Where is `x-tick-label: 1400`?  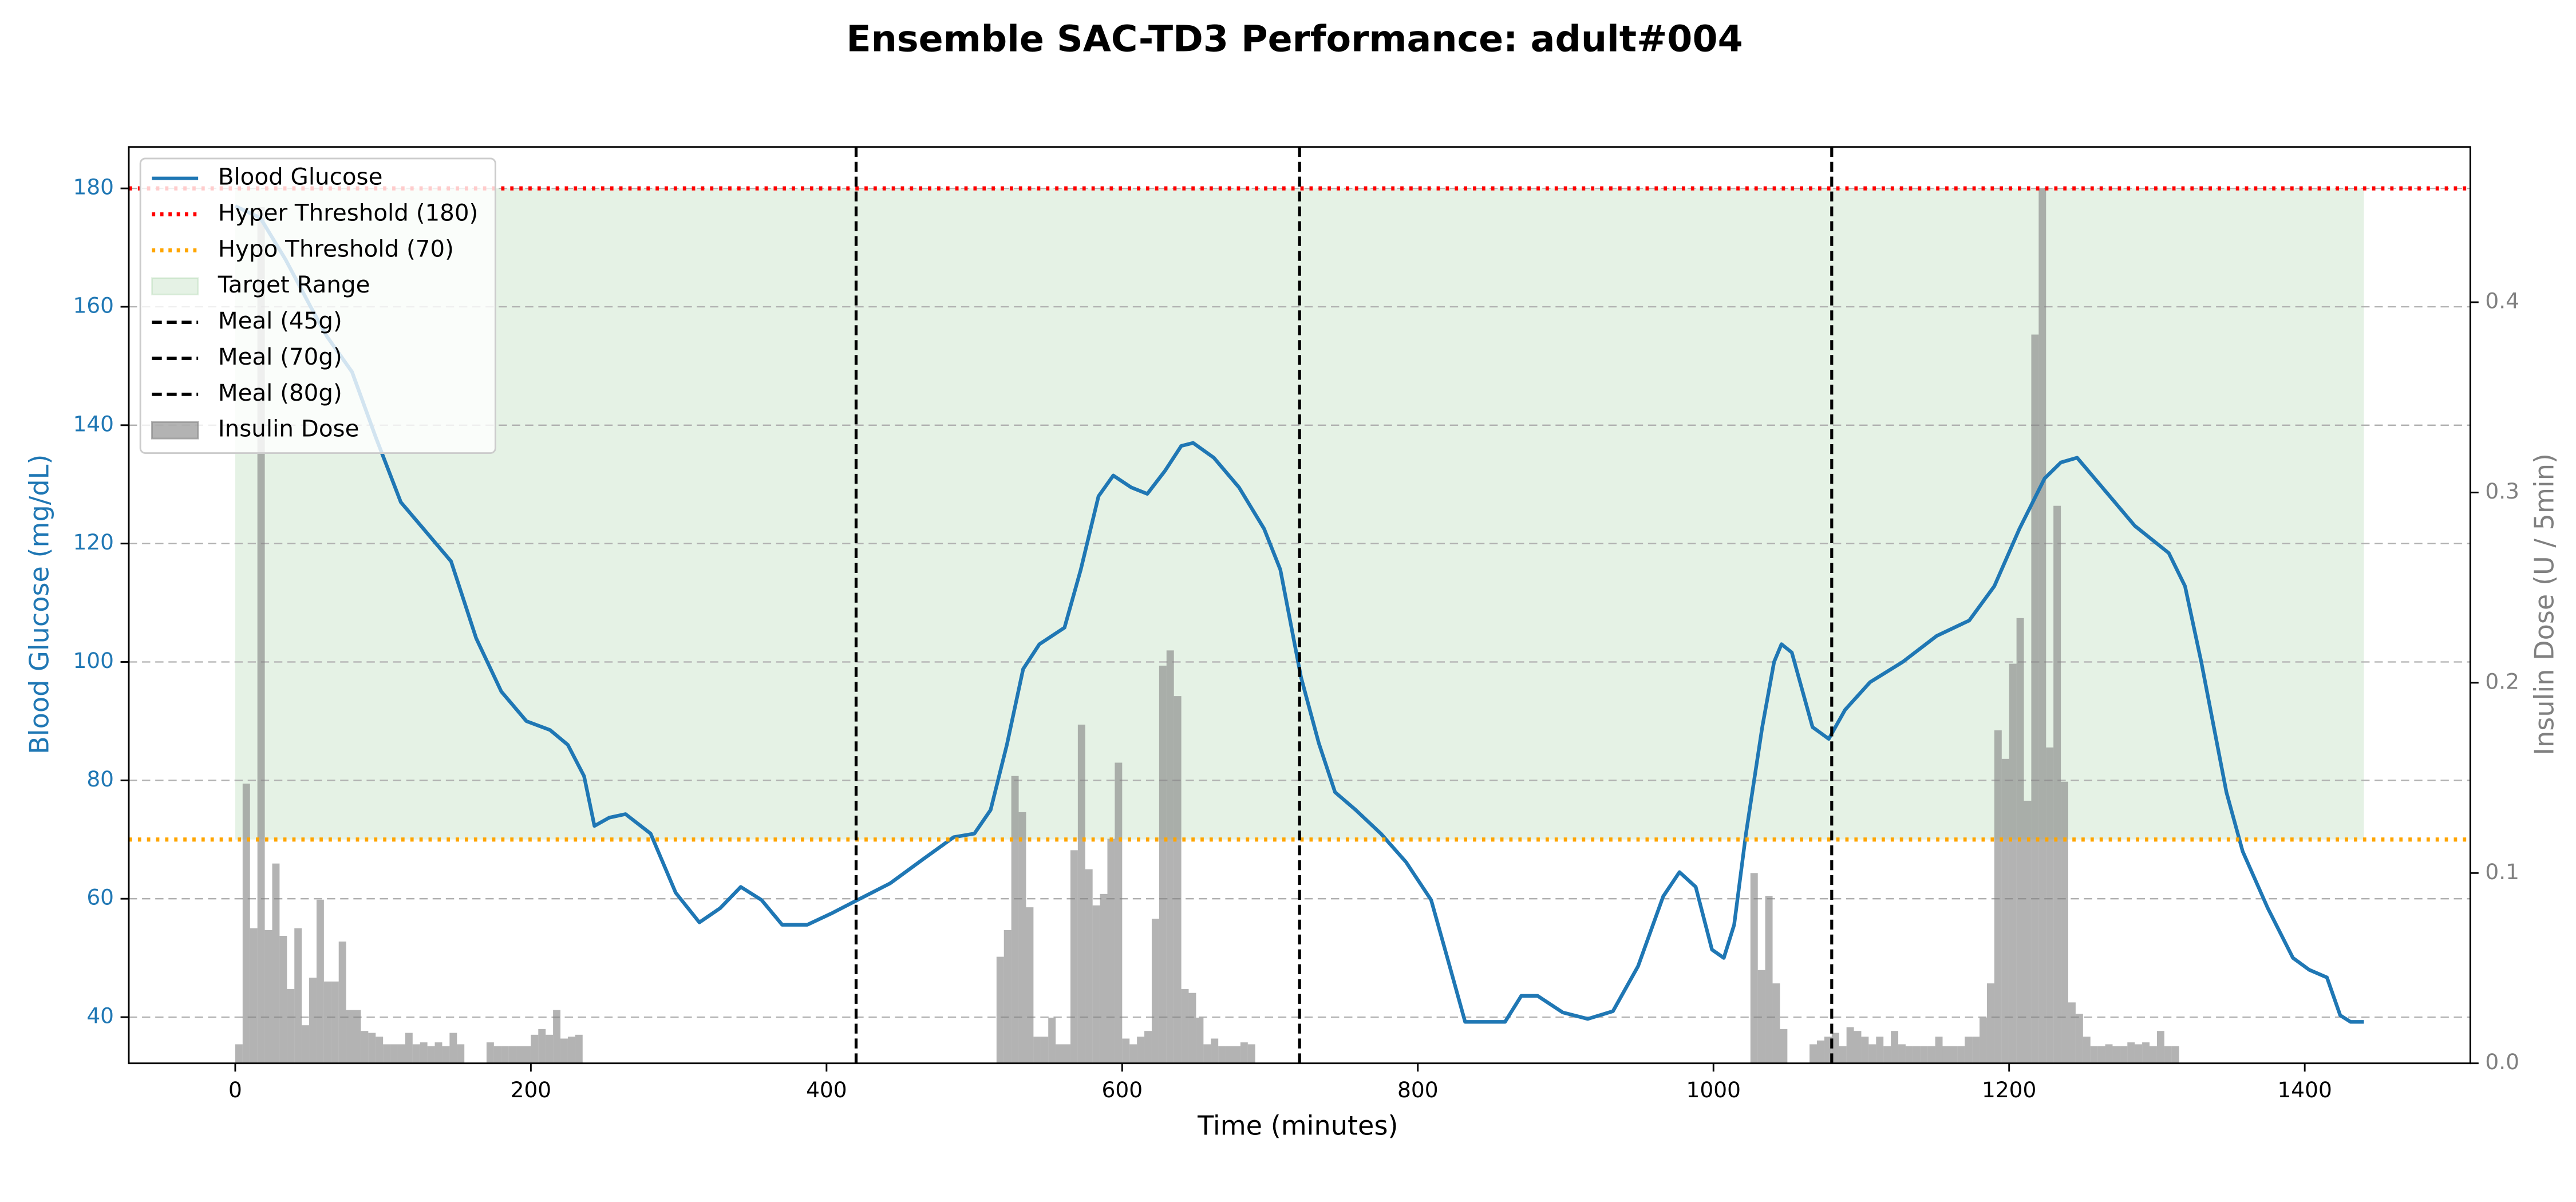 x-tick-label: 1400 is located at coordinates (2304, 1089).